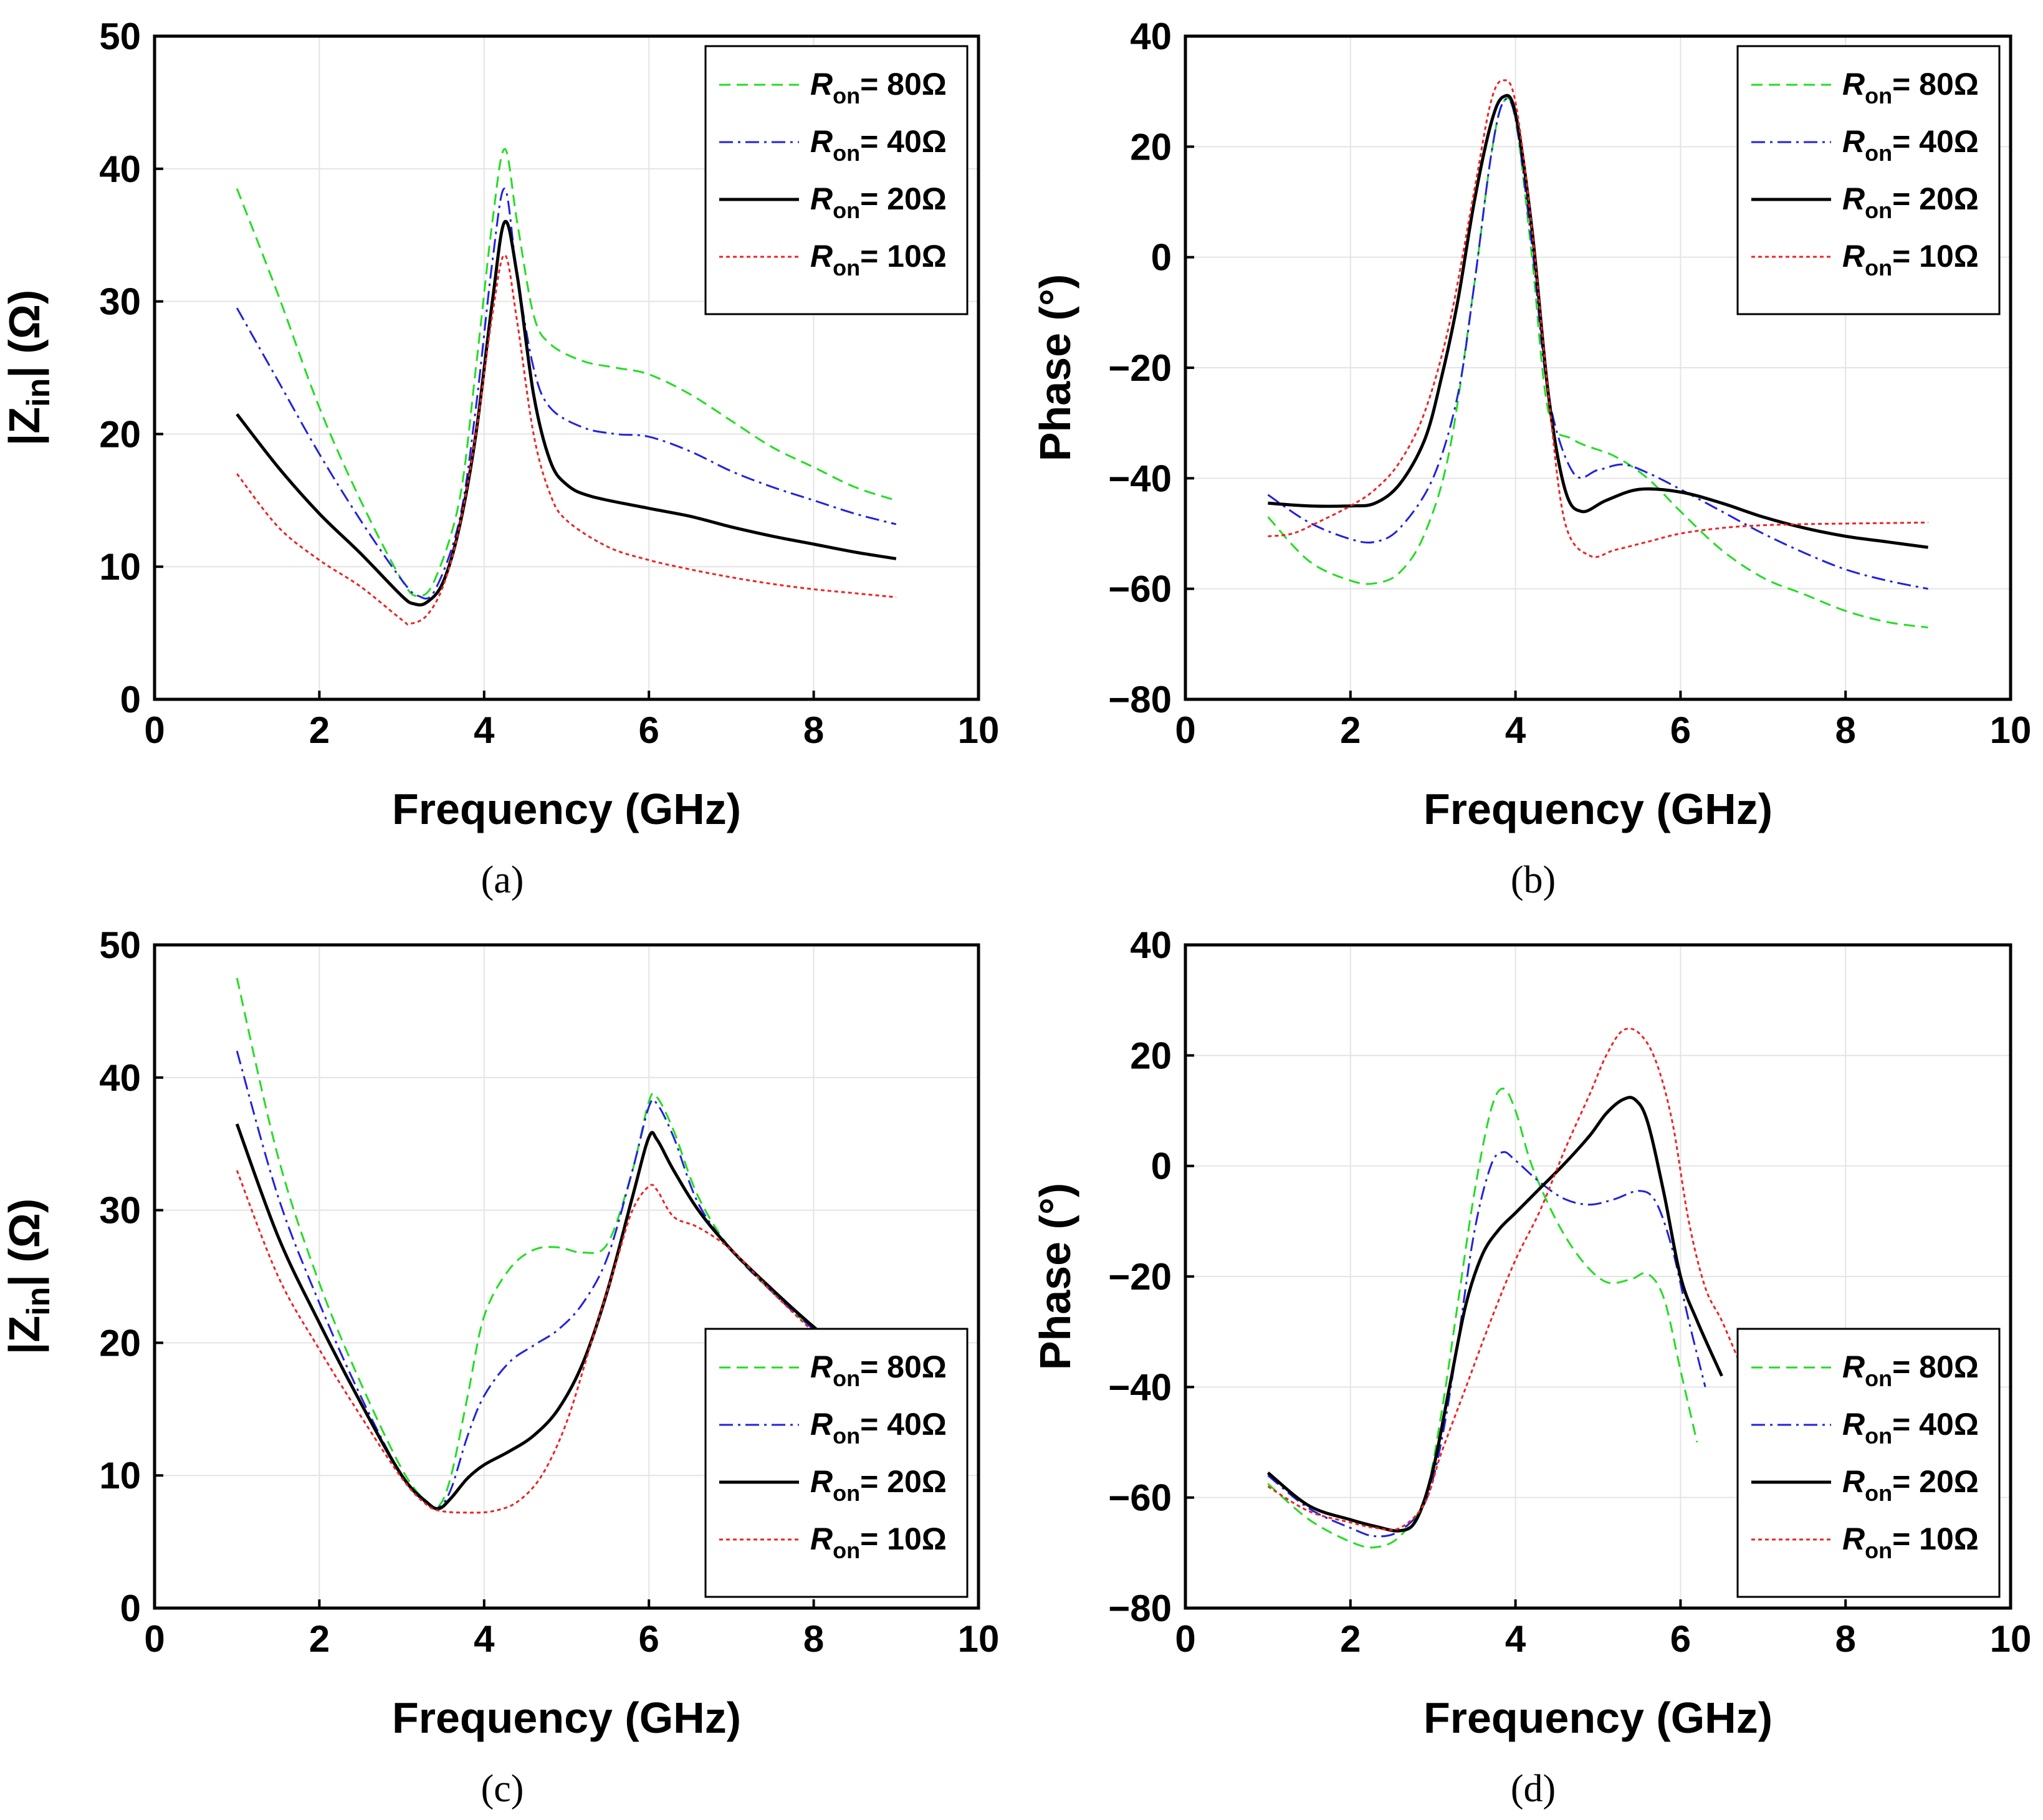 This screenshot has height=1820, width=2043. Describe the element at coordinates (878, 1370) in the screenshot. I see `legend-label-r80: Ron= 80Ω` at that location.